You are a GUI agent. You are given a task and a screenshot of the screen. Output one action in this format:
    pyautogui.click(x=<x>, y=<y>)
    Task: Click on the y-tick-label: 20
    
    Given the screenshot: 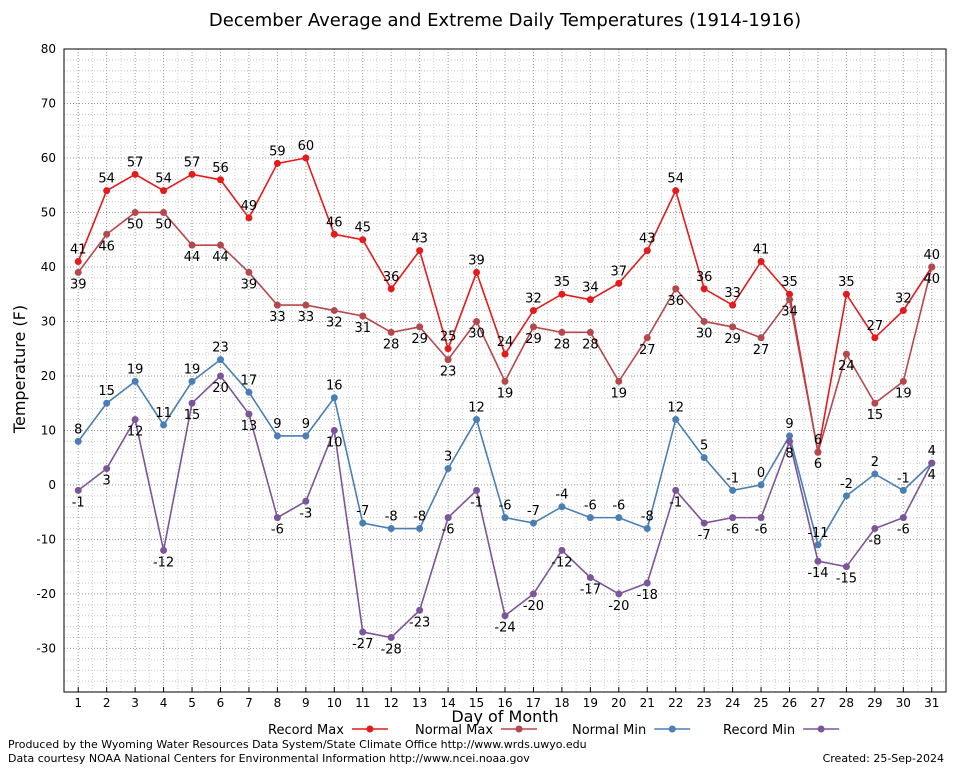 What is the action you would take?
    pyautogui.click(x=48, y=376)
    